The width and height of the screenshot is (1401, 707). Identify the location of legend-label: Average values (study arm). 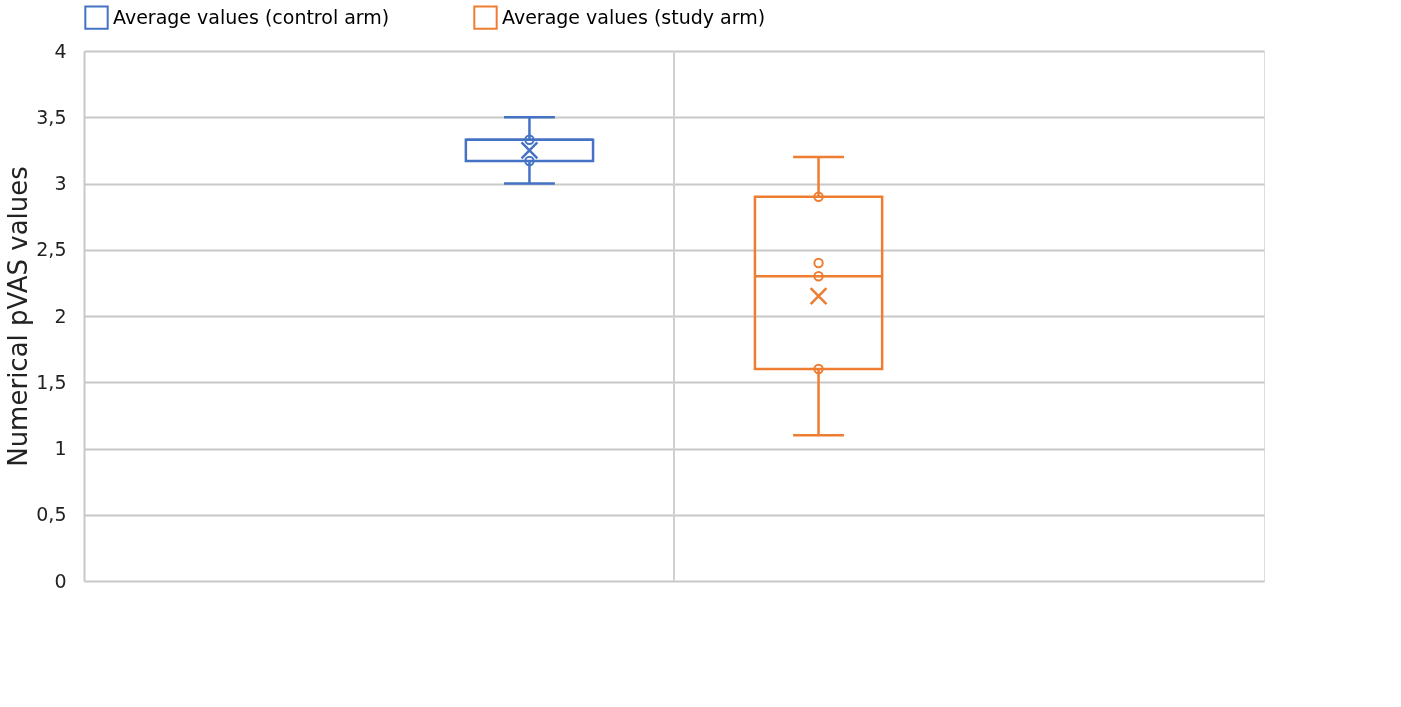
(634, 16).